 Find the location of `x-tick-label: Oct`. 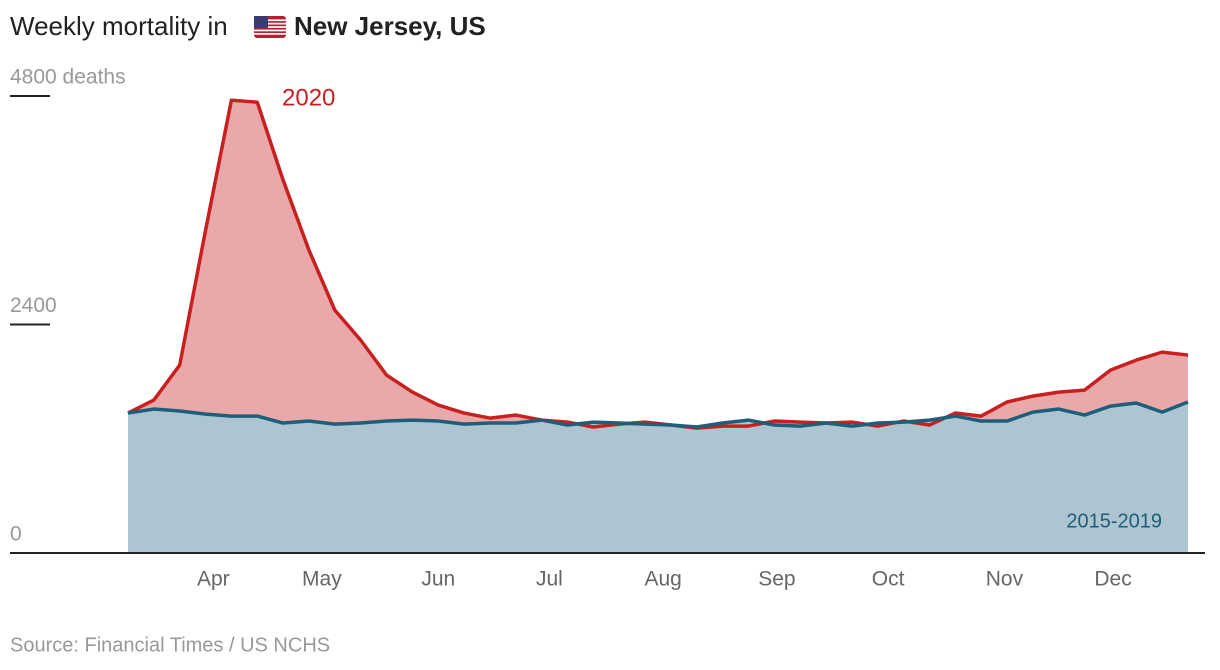

x-tick-label: Oct is located at coordinates (888, 579).